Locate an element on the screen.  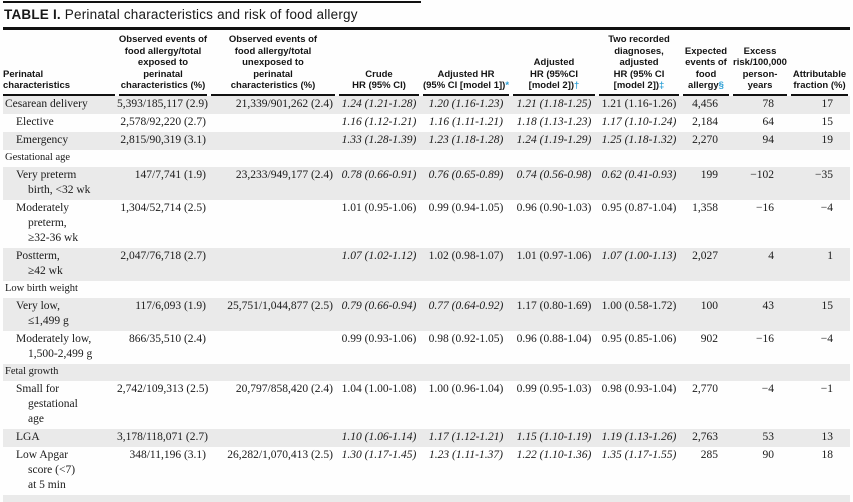
cell-two: 1.17 (1.10-1.24) is located at coordinates (639, 122).